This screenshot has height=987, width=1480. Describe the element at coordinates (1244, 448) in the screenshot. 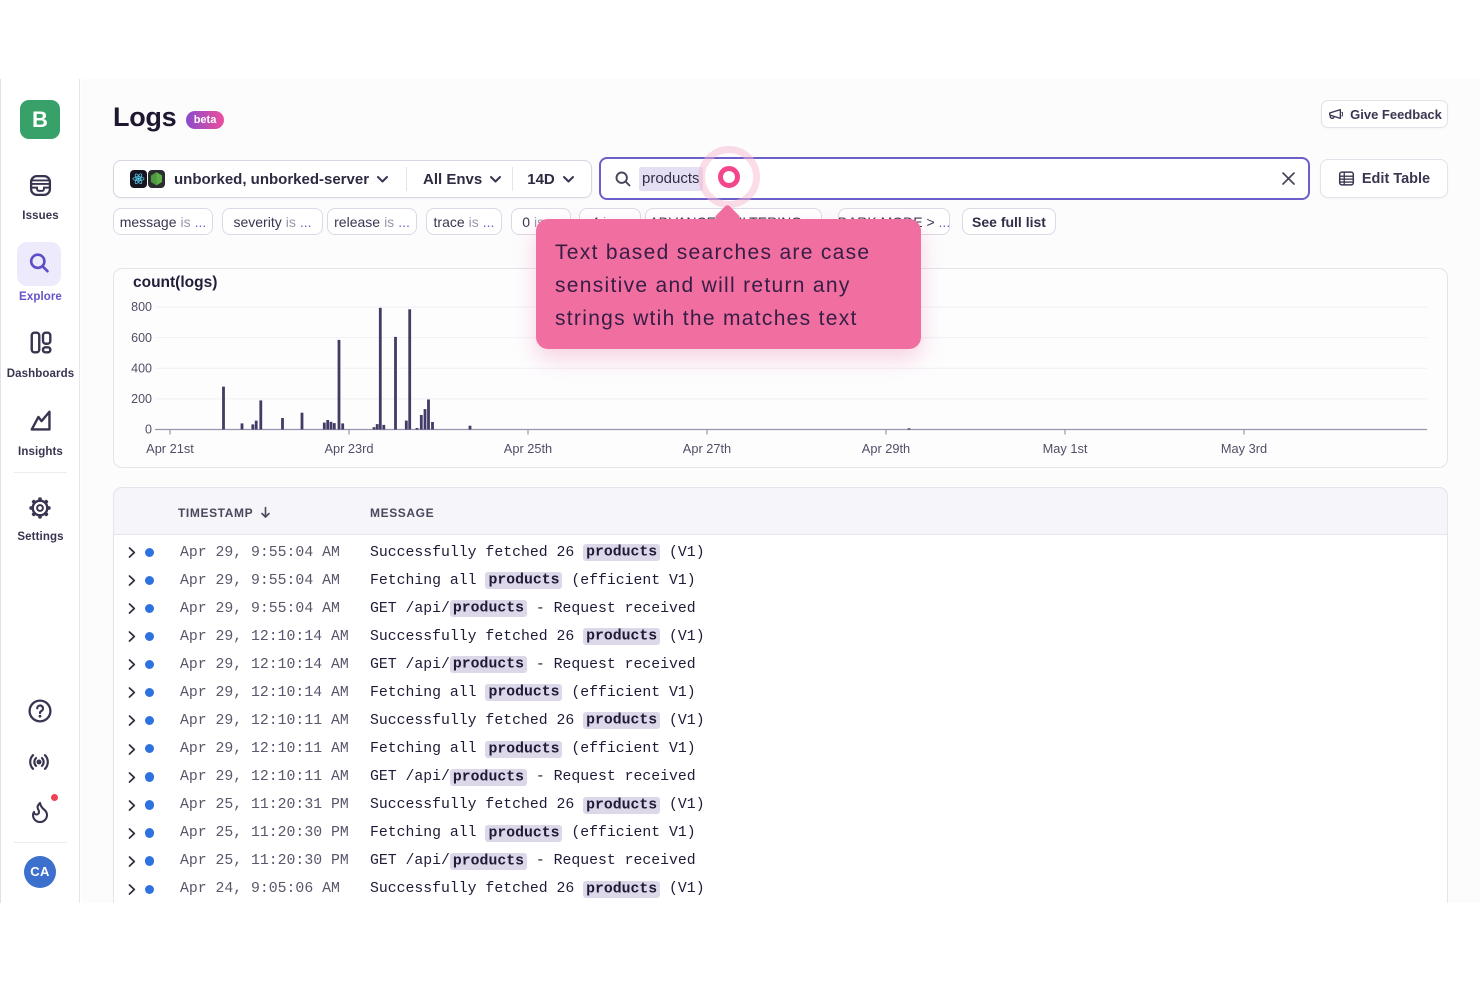

I see `svg-text: May 3rd` at that location.